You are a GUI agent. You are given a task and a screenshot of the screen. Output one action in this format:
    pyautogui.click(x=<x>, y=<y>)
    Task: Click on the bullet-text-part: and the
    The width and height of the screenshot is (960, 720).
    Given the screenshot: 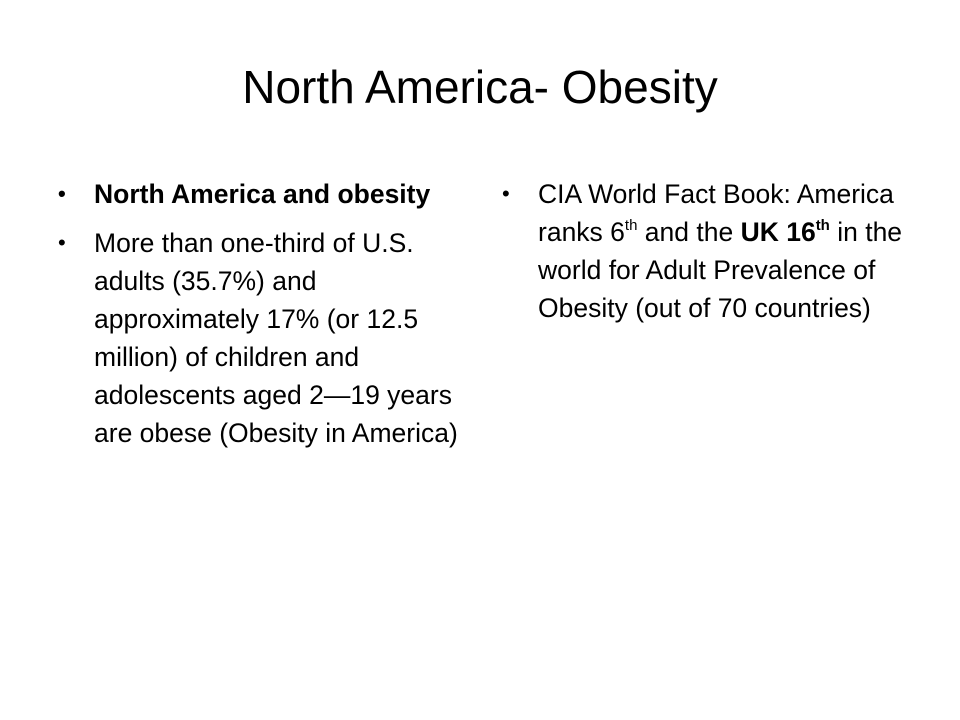 What is the action you would take?
    pyautogui.click(x=689, y=232)
    